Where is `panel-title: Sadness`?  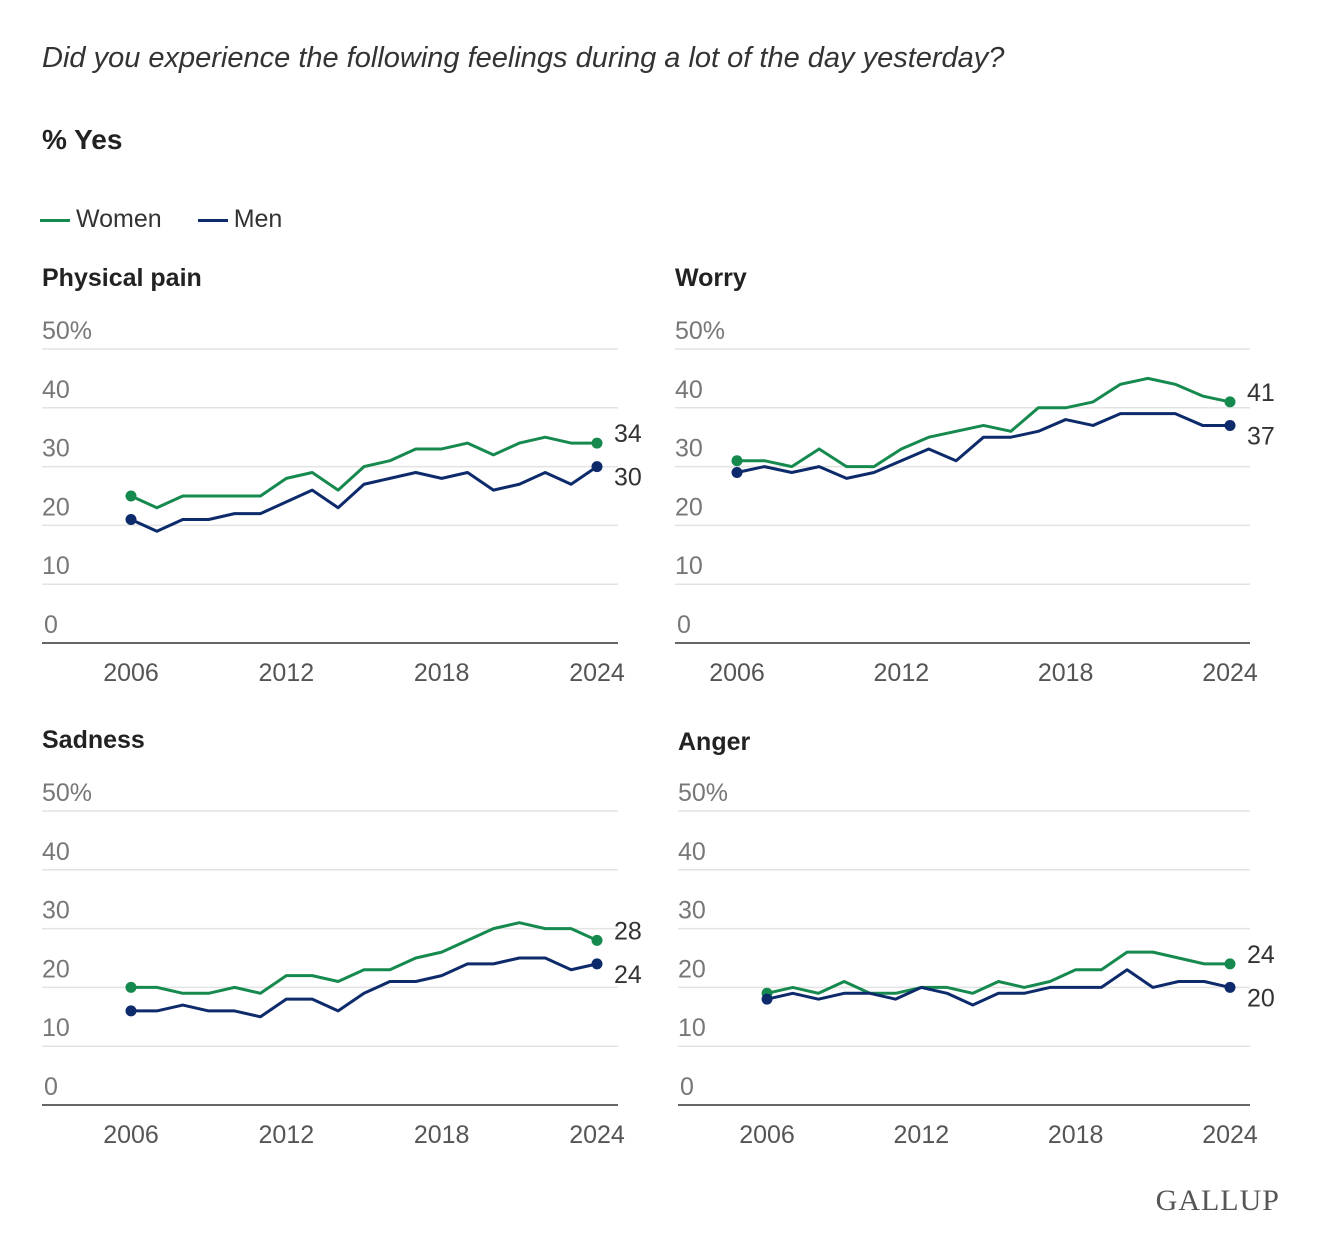 panel-title: Sadness is located at coordinates (93, 740).